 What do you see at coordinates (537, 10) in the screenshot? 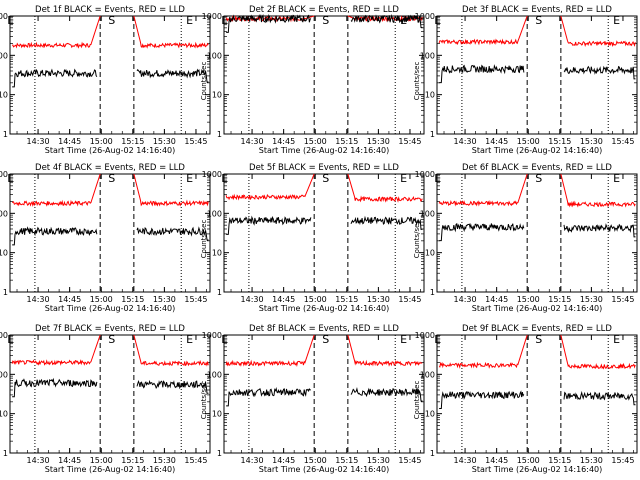
I see `chart-title: Det 3f BLACK = Events, RED = LLD` at bounding box center [537, 10].